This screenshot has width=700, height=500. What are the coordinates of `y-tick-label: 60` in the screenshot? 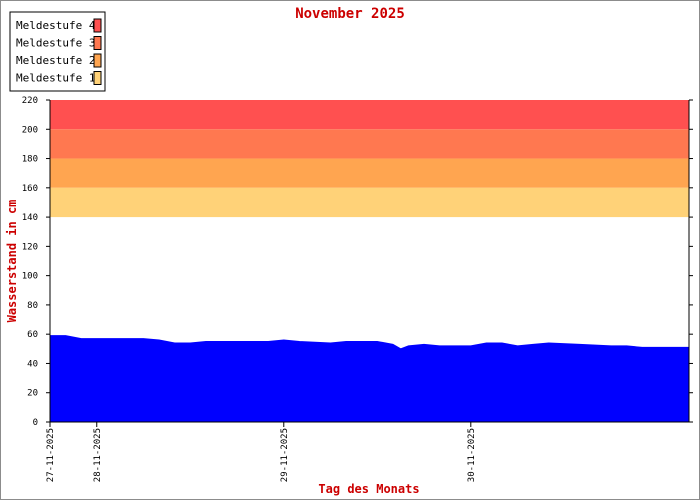 It's located at (32, 335).